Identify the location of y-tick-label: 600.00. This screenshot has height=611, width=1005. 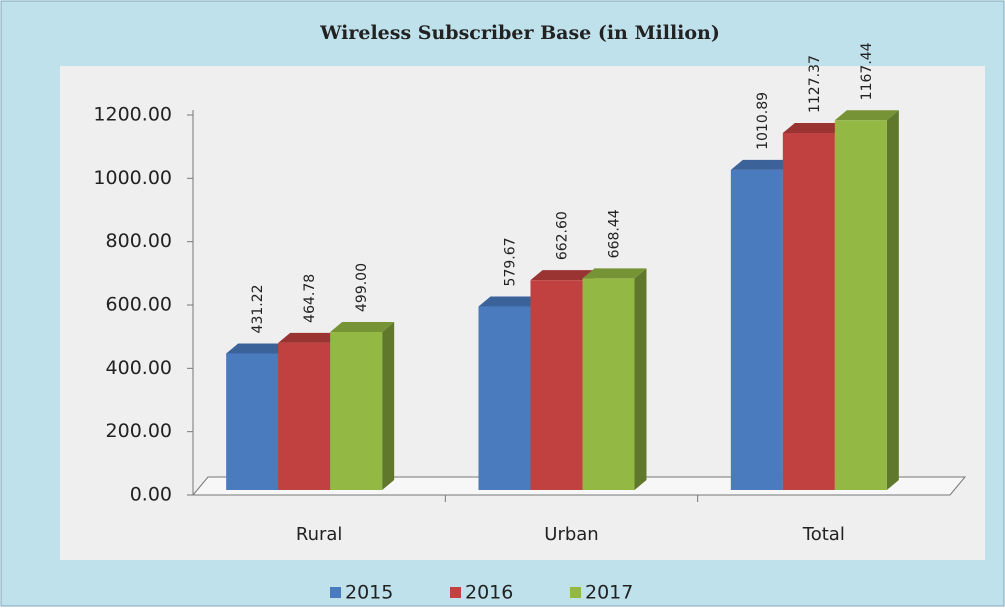
(139, 305).